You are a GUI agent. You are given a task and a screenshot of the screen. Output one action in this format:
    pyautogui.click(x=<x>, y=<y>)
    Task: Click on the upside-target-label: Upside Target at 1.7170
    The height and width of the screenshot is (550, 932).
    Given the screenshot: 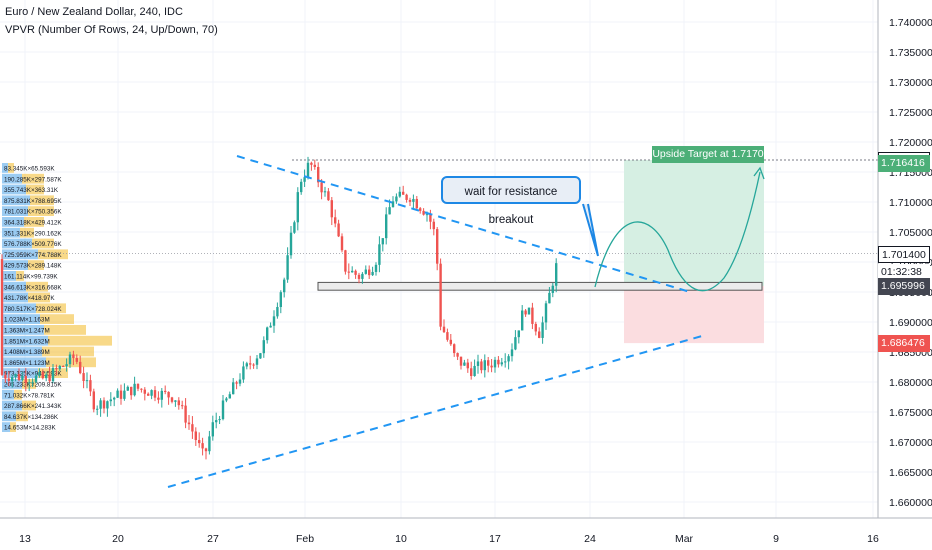 What is the action you would take?
    pyautogui.click(x=708, y=154)
    